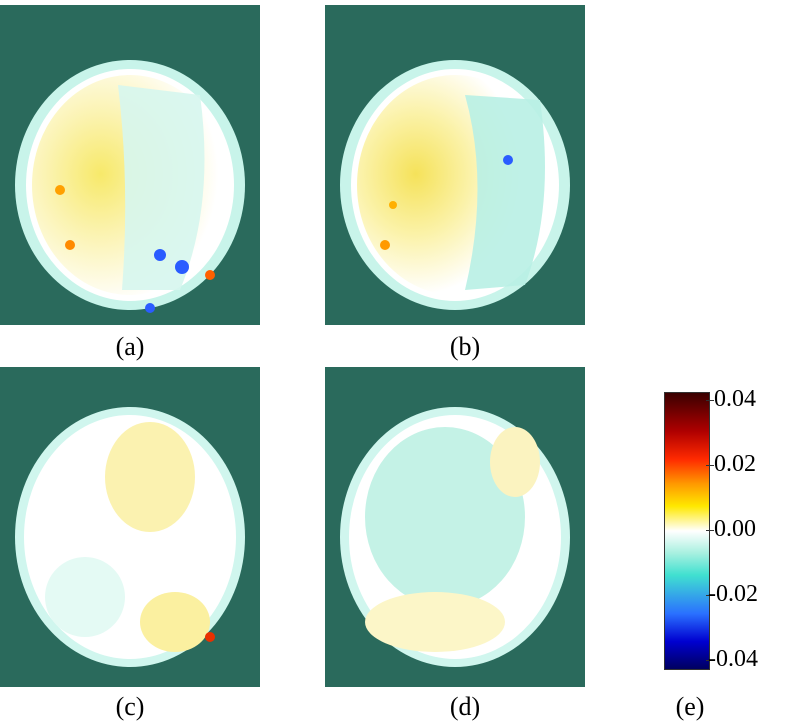  I want to click on panel-a-caption: (a), so click(130, 346).